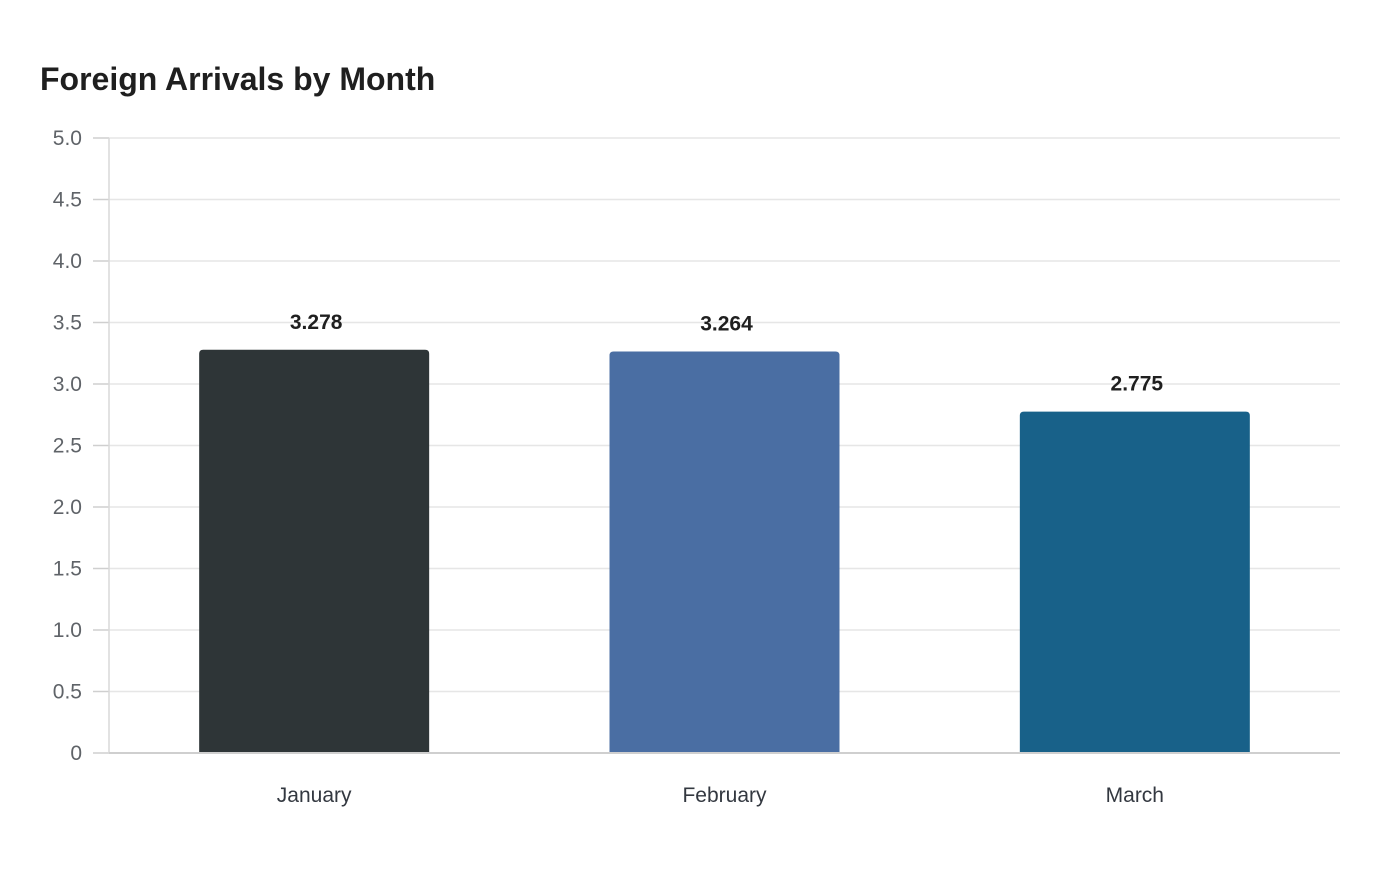 The width and height of the screenshot is (1400, 880). Describe the element at coordinates (726, 324) in the screenshot. I see `data-label: 3.264` at that location.